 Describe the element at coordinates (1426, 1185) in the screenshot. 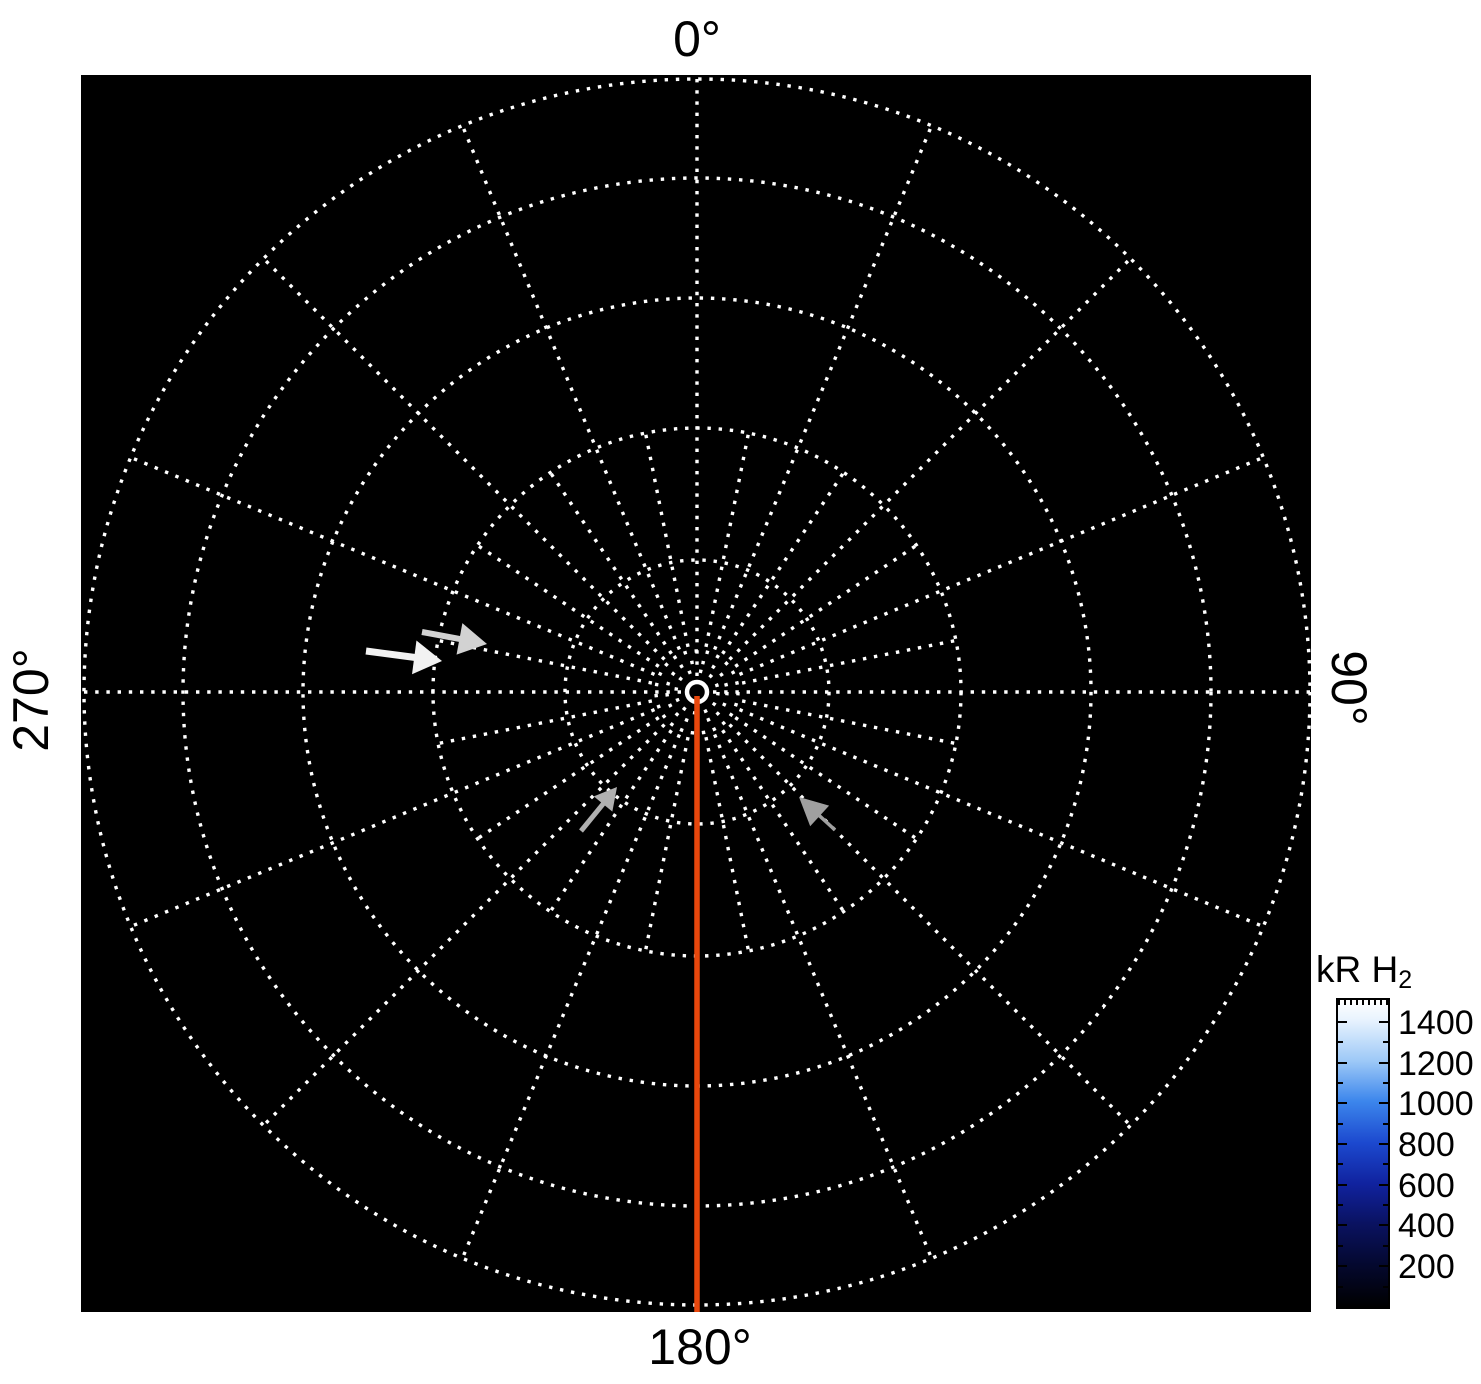

I see `colorbar-tick-label: 600` at that location.